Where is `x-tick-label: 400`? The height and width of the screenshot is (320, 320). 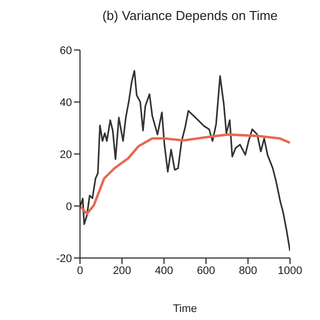 x-tick-label: 400 is located at coordinates (164, 270).